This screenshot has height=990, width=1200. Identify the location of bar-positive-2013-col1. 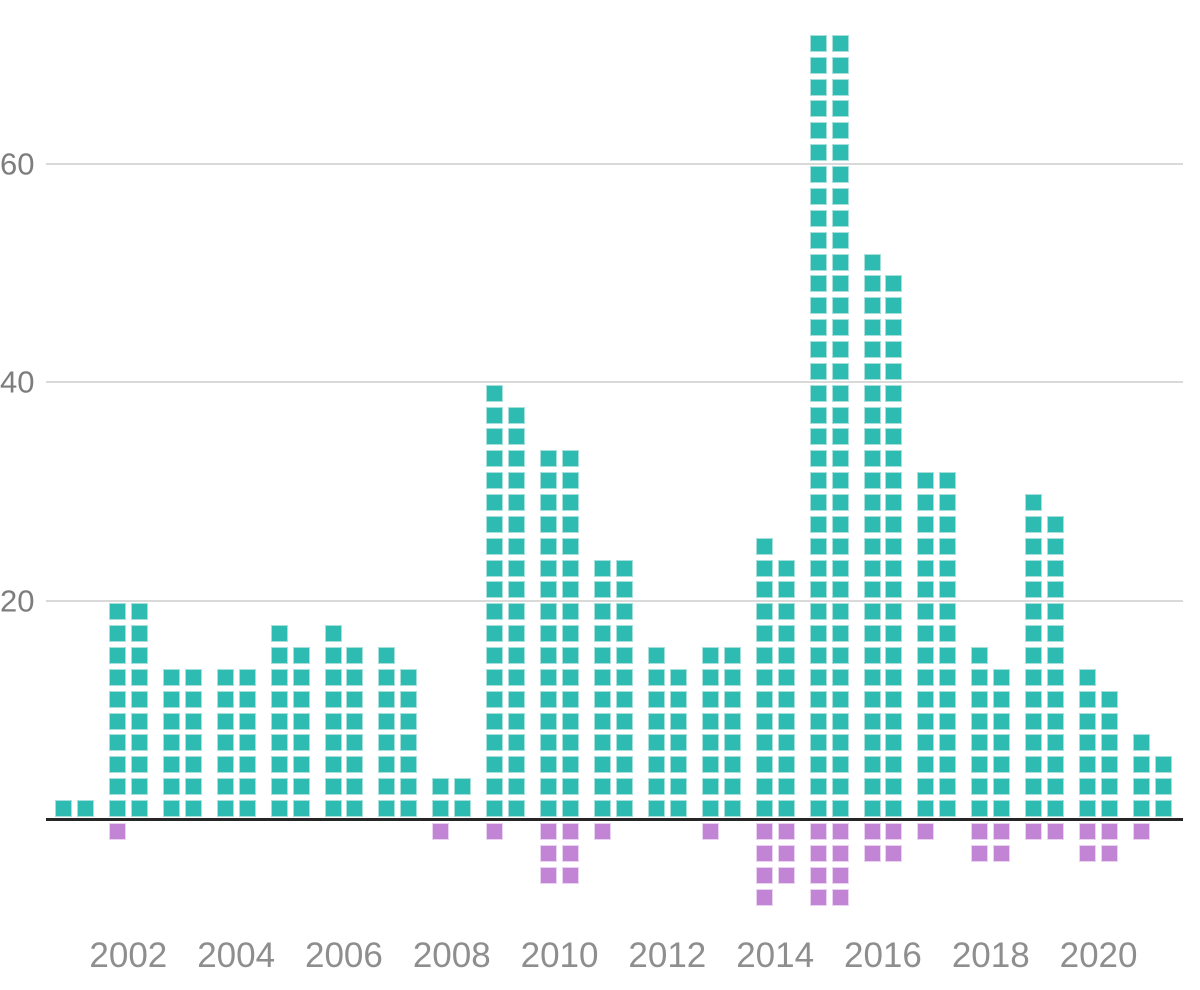
(710, 731).